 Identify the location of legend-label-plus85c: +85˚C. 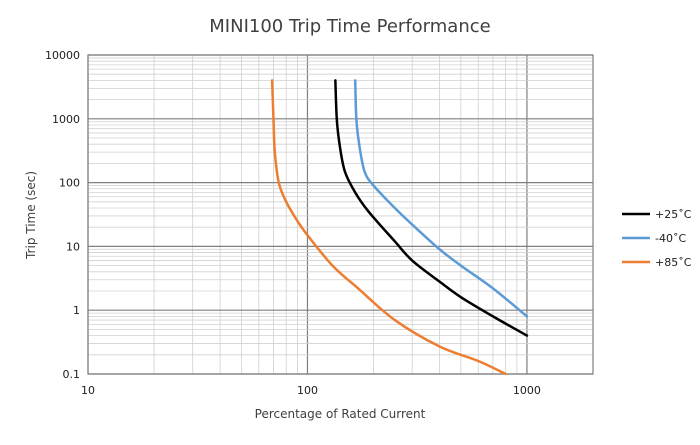
(673, 262).